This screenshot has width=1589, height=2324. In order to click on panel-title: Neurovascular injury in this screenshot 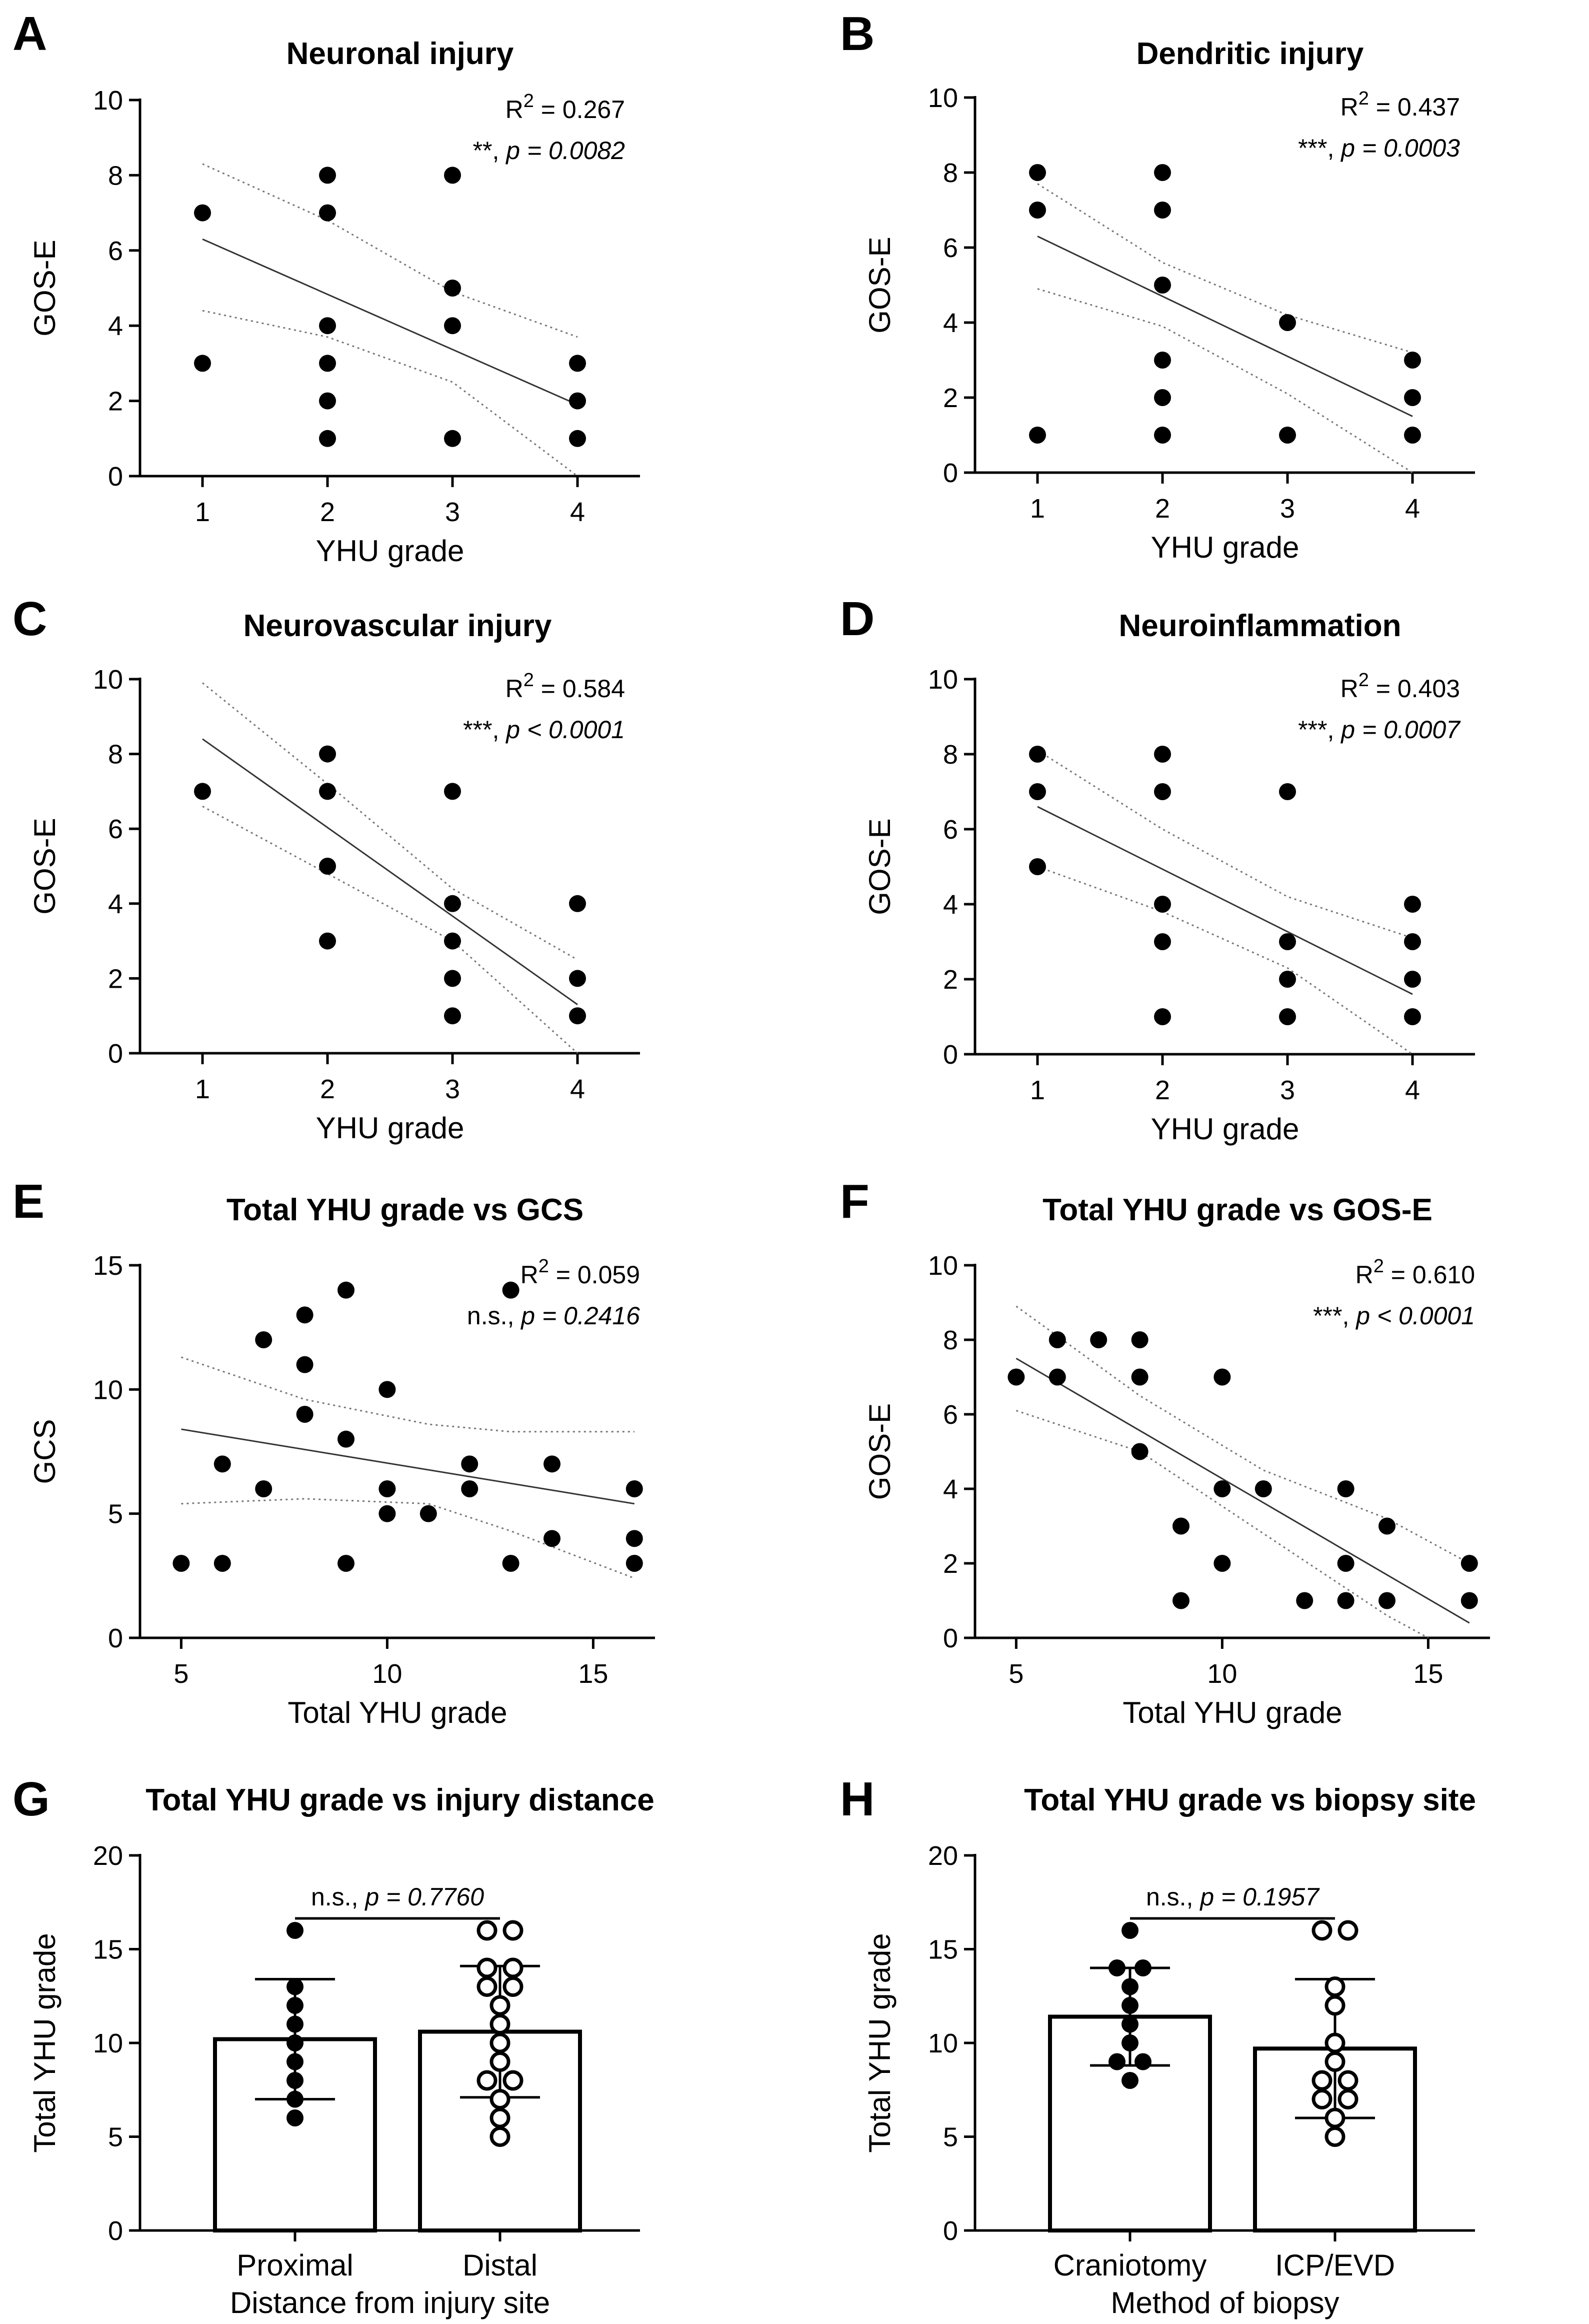, I will do `click(398, 626)`.